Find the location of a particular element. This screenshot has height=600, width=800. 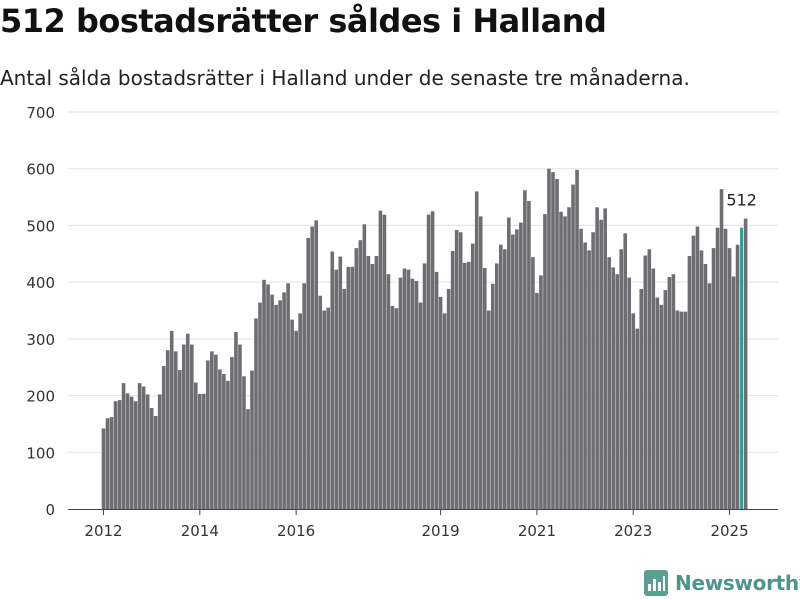

y-tick-label: 0 is located at coordinates (50, 510).